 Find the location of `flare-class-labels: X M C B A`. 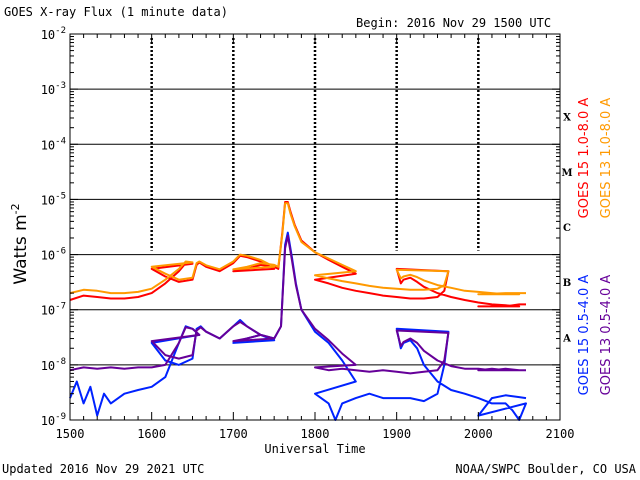

flare-class-labels: X M C B A is located at coordinates (566, 229).